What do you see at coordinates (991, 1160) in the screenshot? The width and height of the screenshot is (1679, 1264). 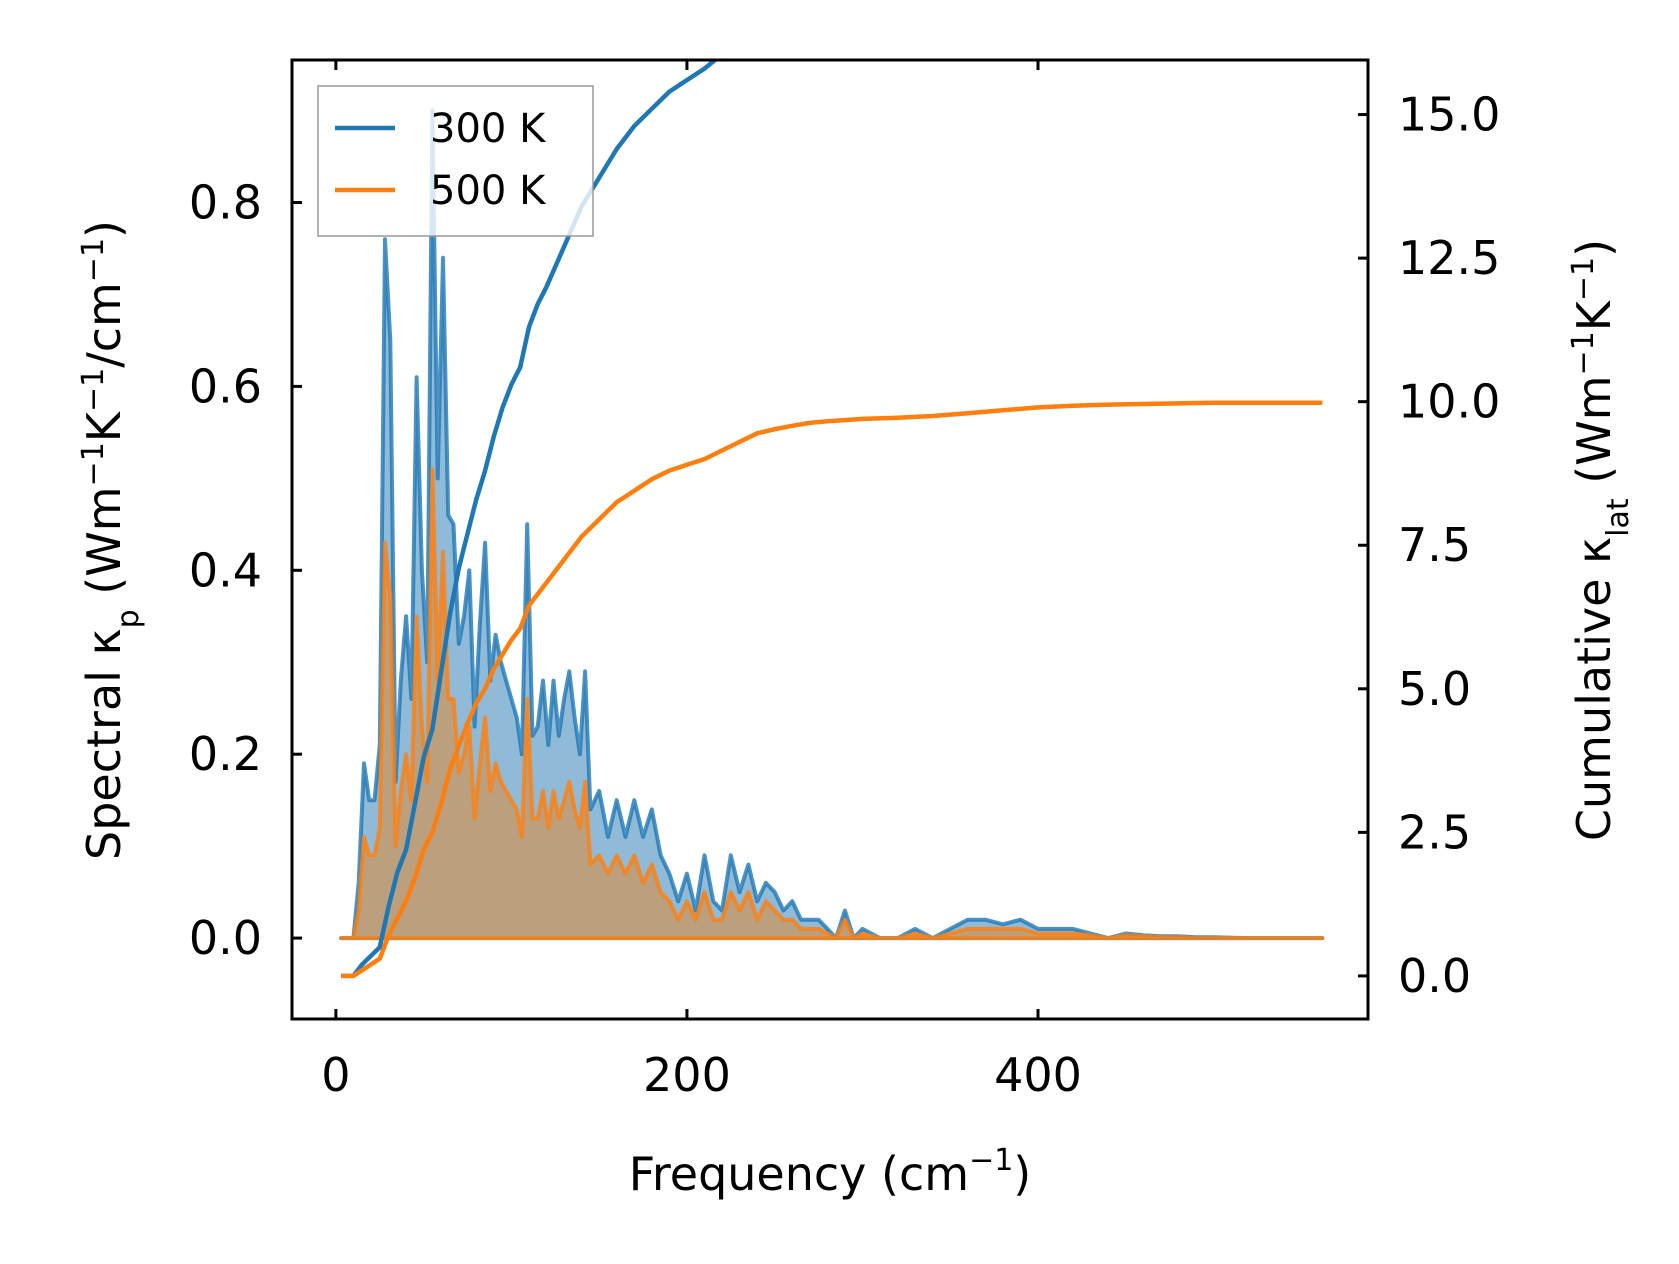 I see `x-axis-label-sup: −1` at bounding box center [991, 1160].